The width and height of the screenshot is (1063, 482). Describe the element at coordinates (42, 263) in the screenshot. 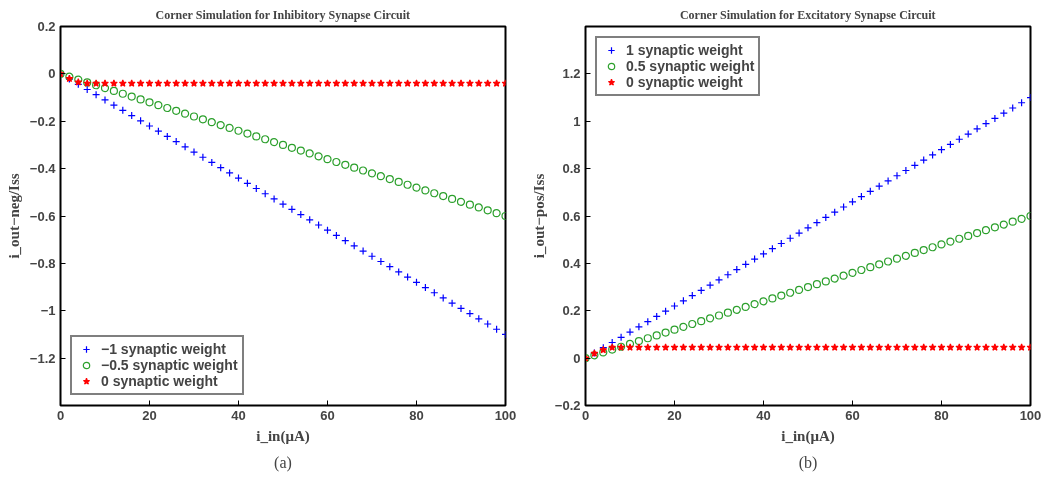

I see `y-tick-label: −0.8` at that location.